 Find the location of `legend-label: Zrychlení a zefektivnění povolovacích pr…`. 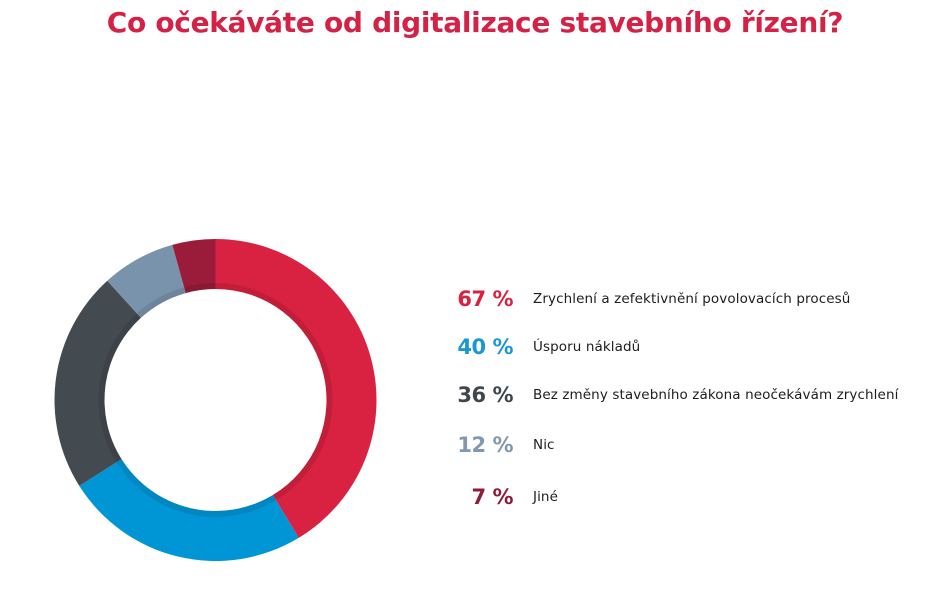

legend-label: Zrychlení a zefektivnění povolovacích pr… is located at coordinates (692, 299).